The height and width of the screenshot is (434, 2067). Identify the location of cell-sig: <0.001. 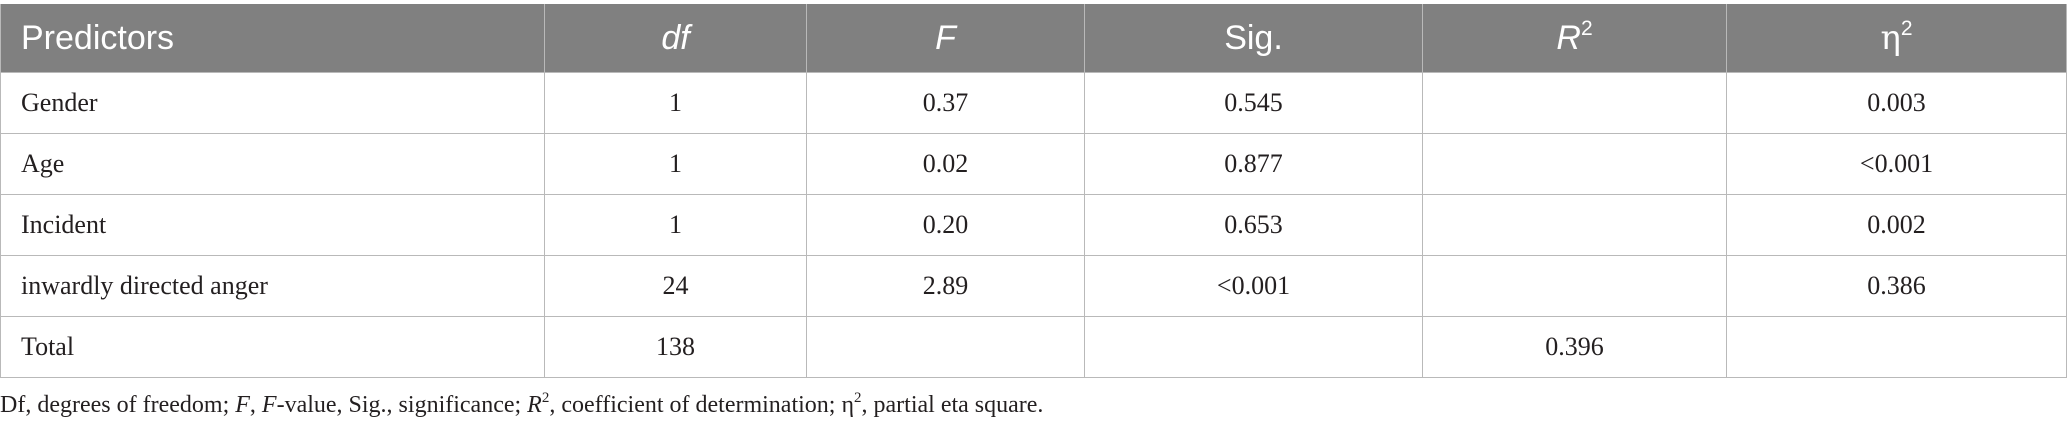
(1253, 286).